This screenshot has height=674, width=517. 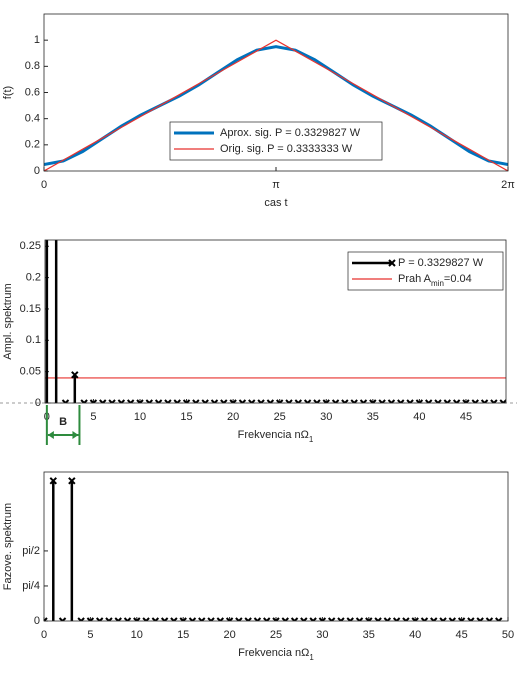 I want to click on x-tick-label: 2π, so click(x=508, y=185).